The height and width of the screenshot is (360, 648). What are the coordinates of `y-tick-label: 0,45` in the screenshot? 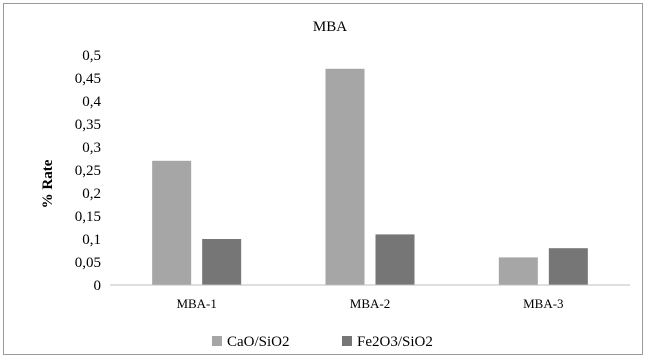 It's located at (88, 79).